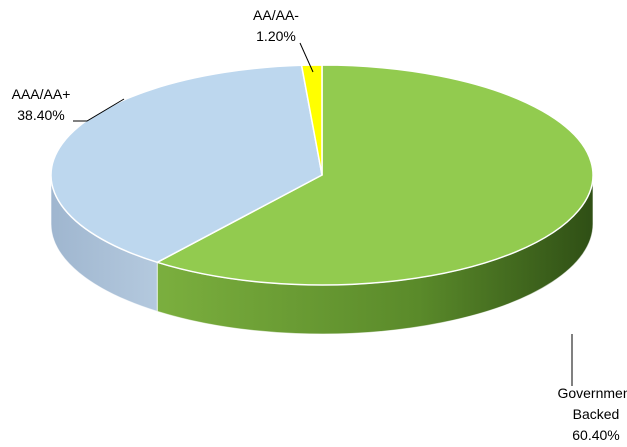  What do you see at coordinates (40, 115) in the screenshot?
I see `value-label-aaa-aa: 38.40%` at bounding box center [40, 115].